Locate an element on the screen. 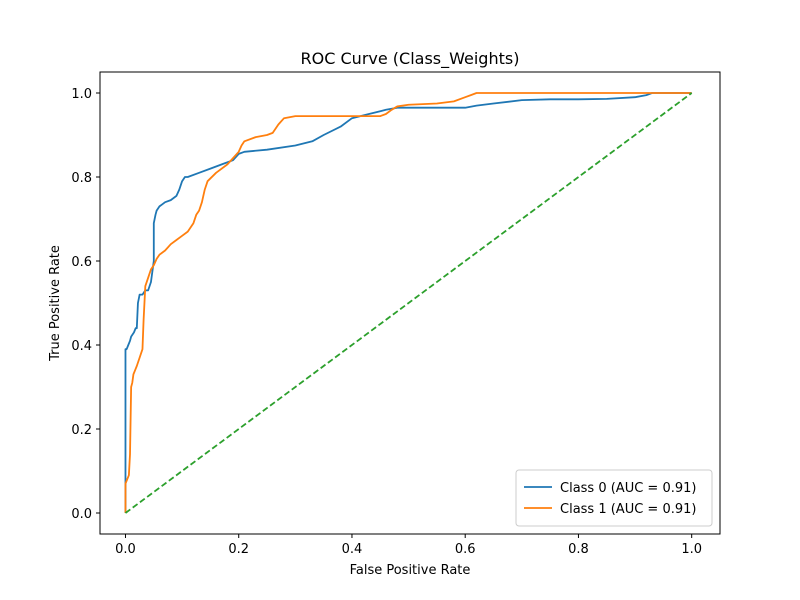  x-tick-label-1: 0.2 is located at coordinates (238, 549).